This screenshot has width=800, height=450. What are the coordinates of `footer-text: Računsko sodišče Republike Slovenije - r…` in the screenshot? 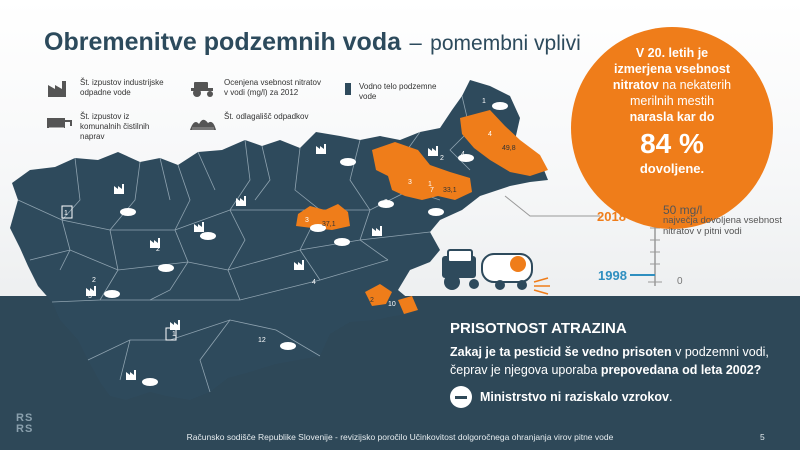 It's located at (400, 437).